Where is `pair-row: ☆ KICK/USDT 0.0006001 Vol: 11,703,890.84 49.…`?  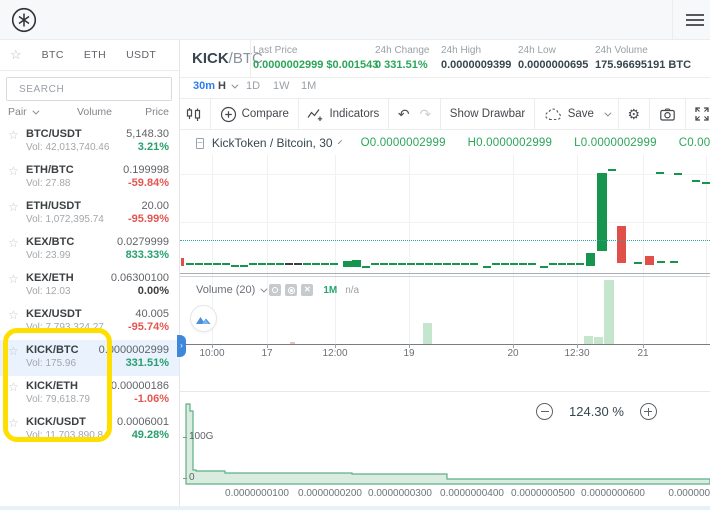
pair-row: ☆ KICK/USDT 0.0006001 Vol: 11,703,890.84 49.… is located at coordinates (89, 430).